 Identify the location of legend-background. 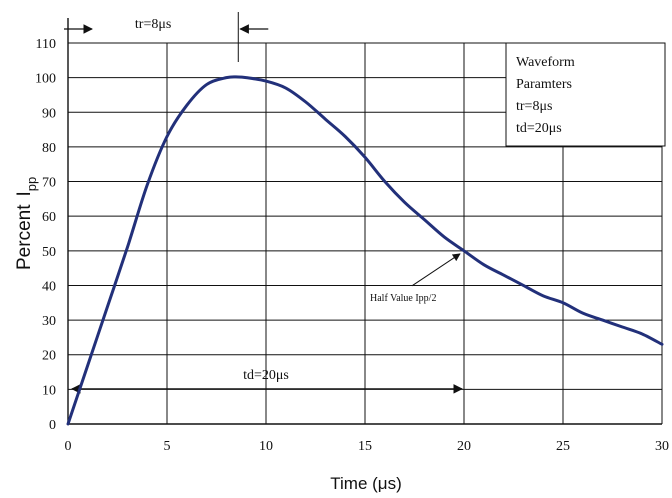
(585, 94).